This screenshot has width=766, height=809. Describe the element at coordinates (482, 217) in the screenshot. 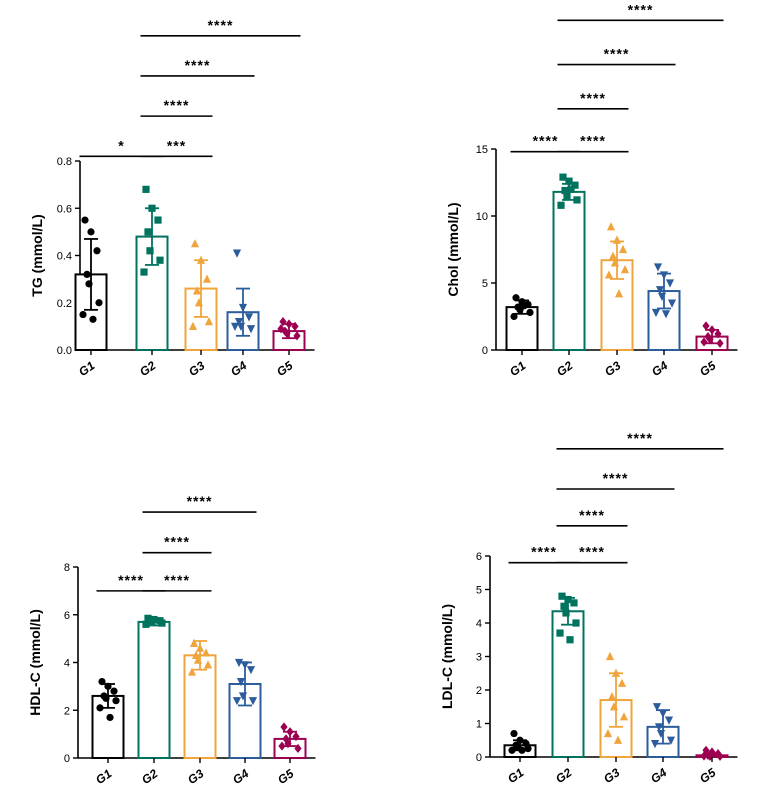

I see `y-tick-label: 10` at that location.